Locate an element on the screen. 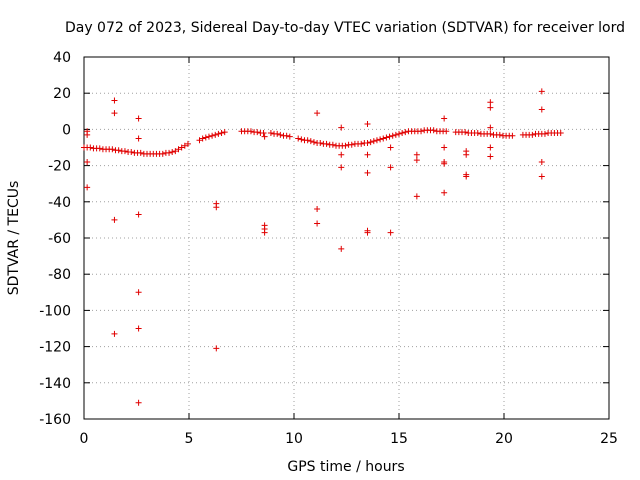 This screenshot has width=640, height=480. y-tick-label: 40 is located at coordinates (62, 58).